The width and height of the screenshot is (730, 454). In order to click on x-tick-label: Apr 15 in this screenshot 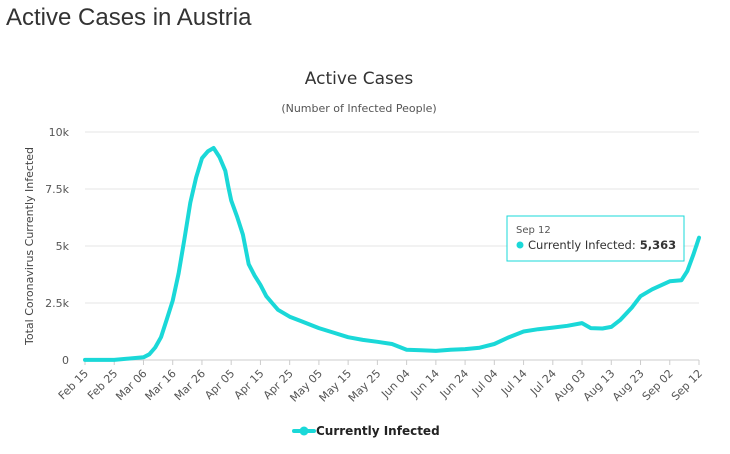, I will do `click(249, 384)`.